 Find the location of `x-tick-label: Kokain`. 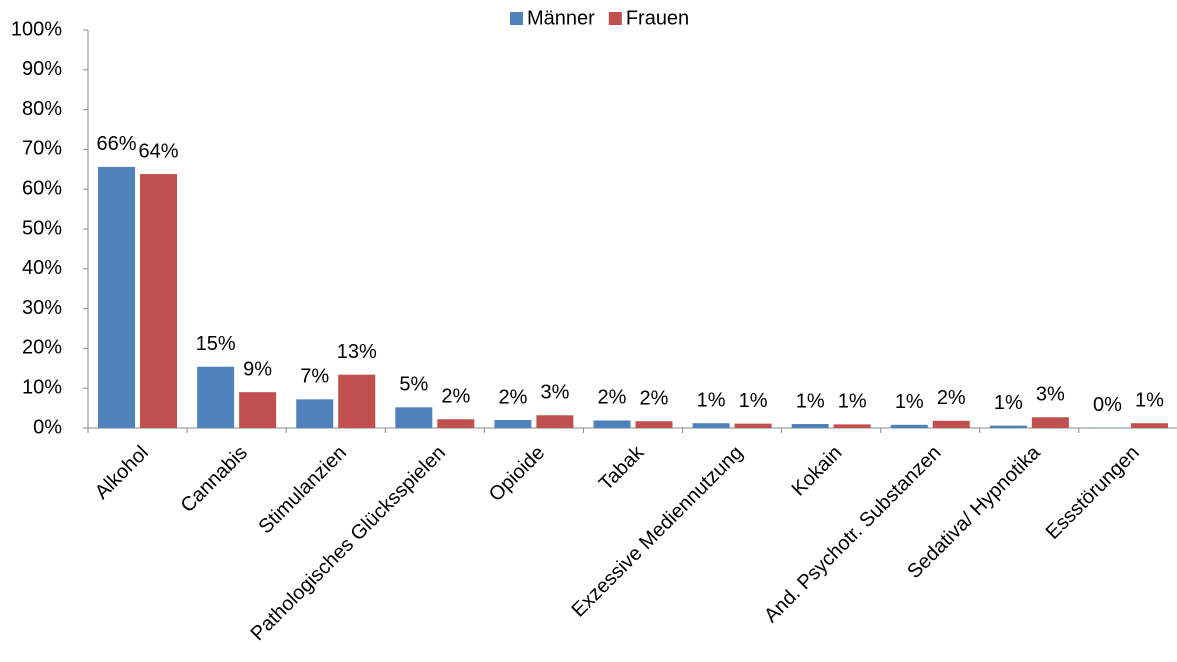

x-tick-label: Kokain is located at coordinates (817, 471).